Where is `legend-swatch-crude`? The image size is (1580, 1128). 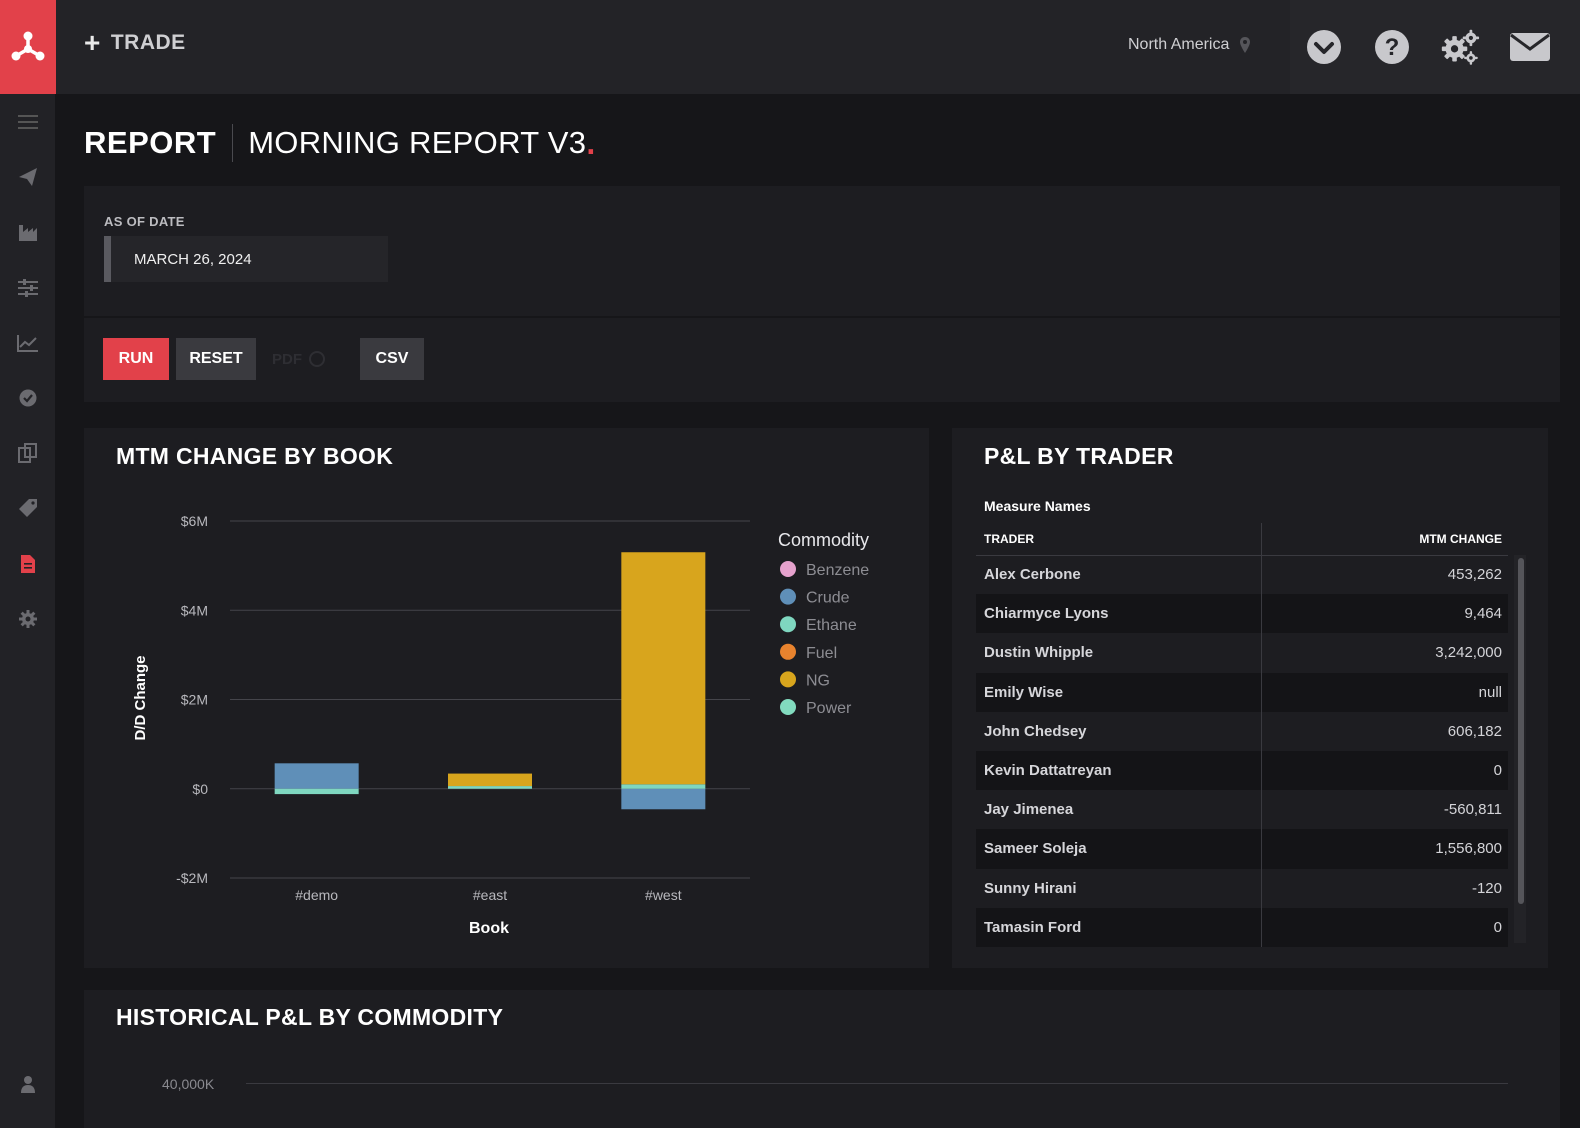
legend-swatch-crude is located at coordinates (788, 596).